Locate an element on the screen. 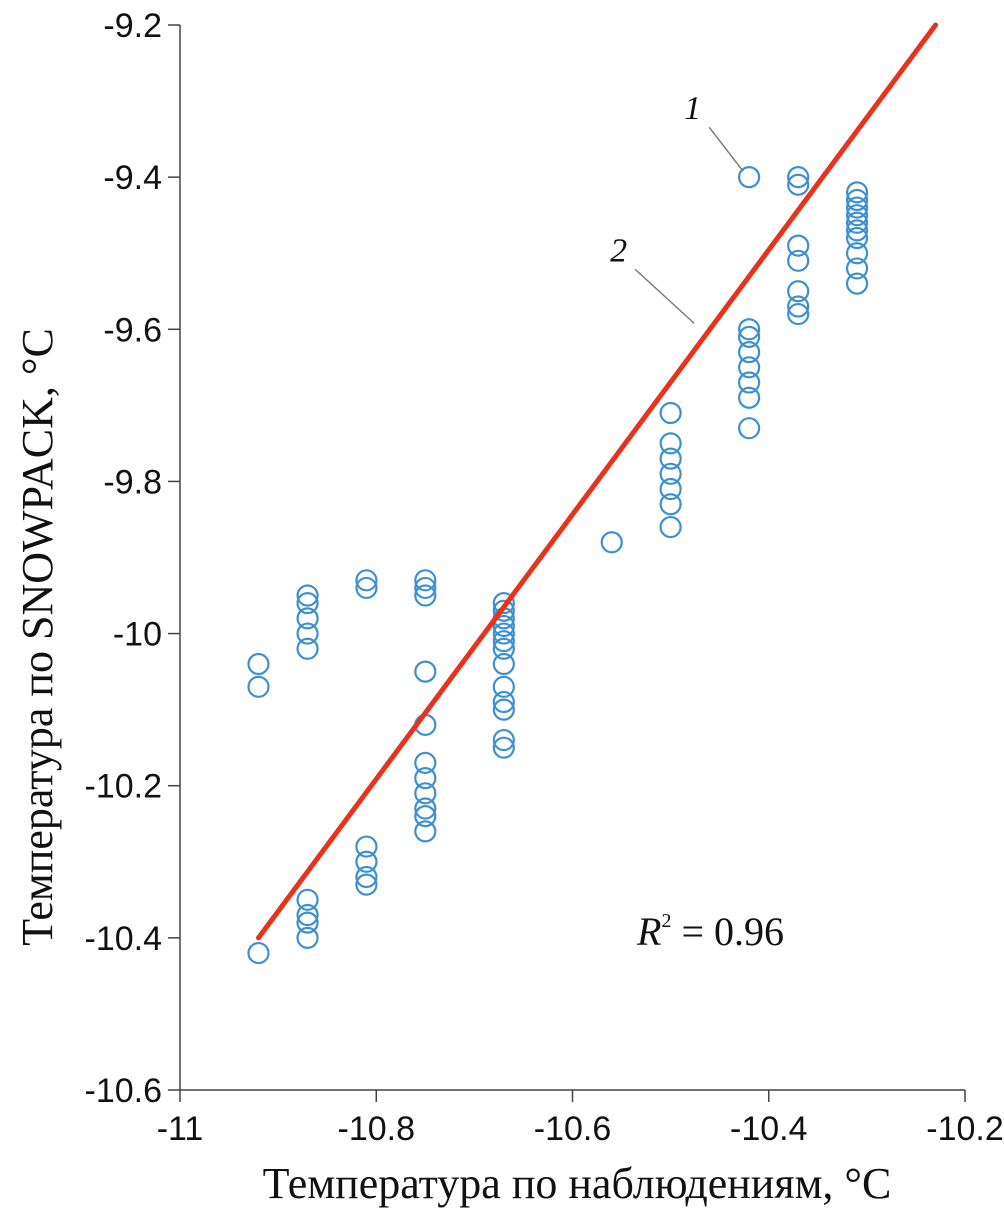  y-tick-label: -9.4 is located at coordinates (132, 178).